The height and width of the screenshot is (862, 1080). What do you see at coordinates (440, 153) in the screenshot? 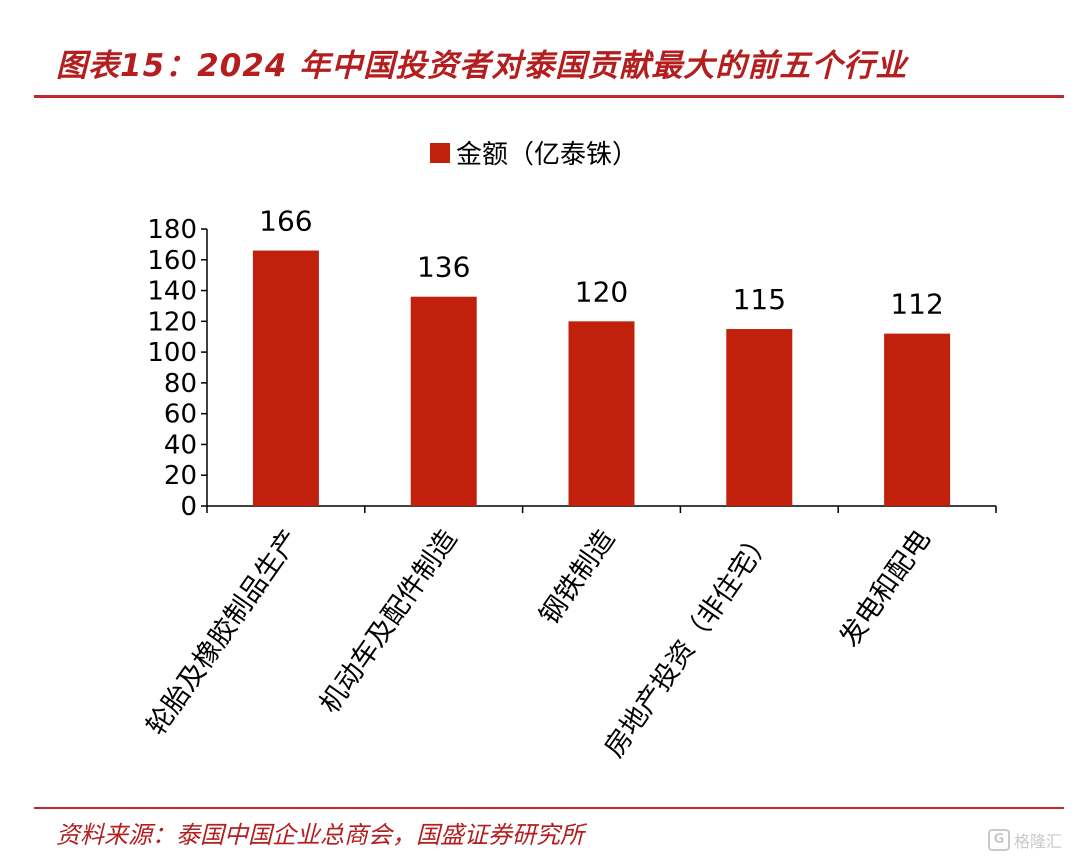
I see `legend-swatch` at bounding box center [440, 153].